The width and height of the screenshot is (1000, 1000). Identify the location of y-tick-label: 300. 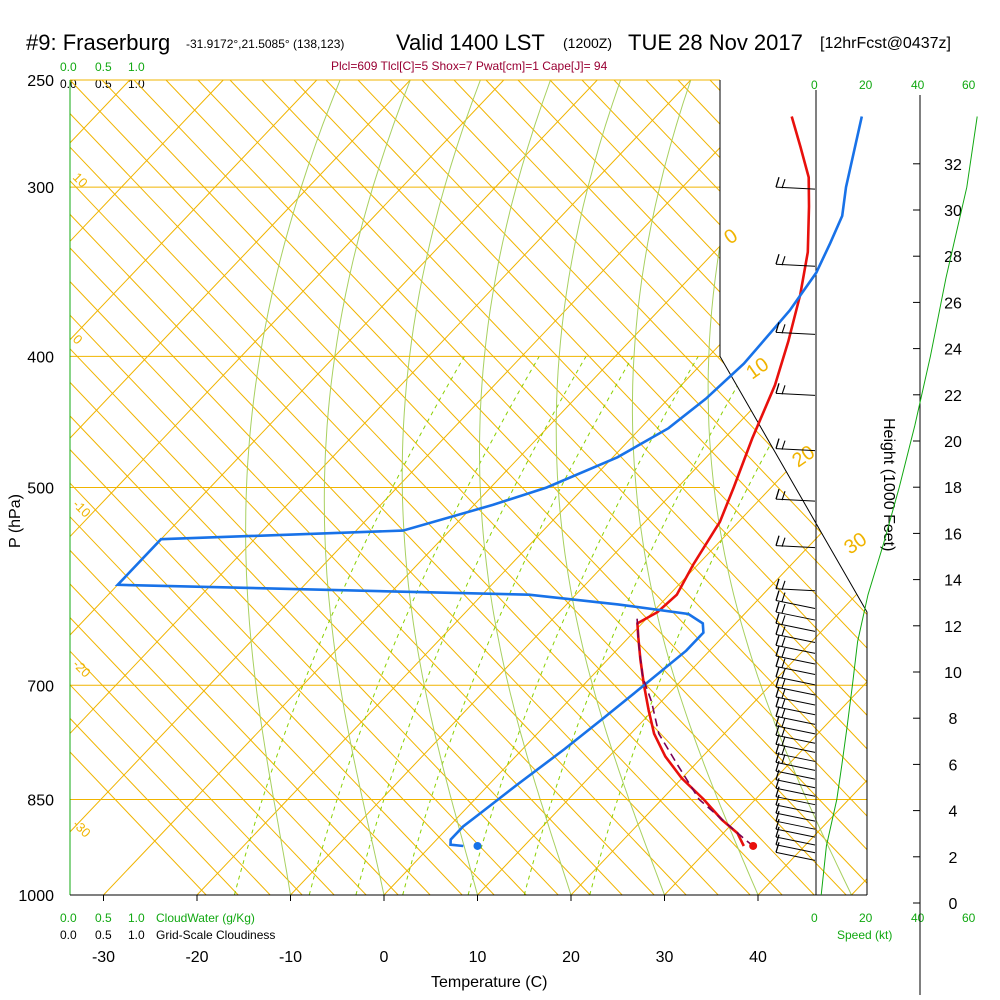
(40, 188).